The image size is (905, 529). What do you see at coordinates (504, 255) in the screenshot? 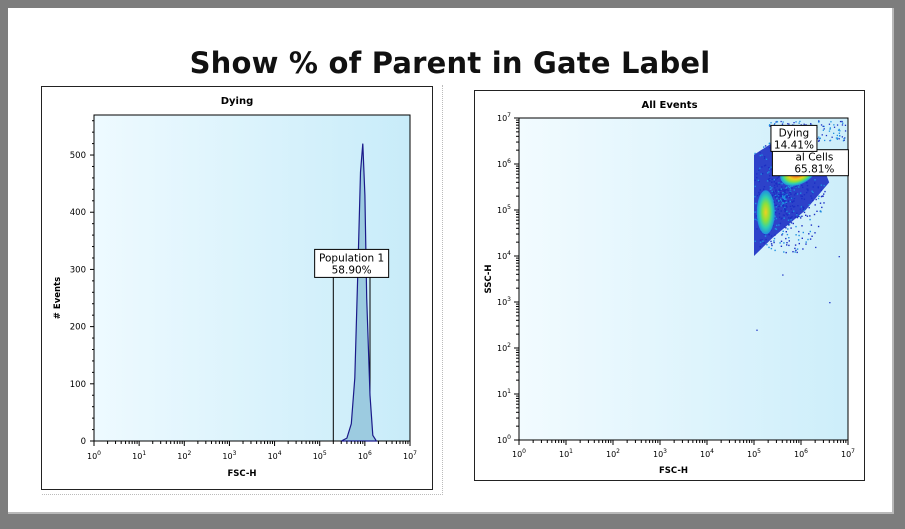
I see `y-tick-label: 104` at bounding box center [504, 255].